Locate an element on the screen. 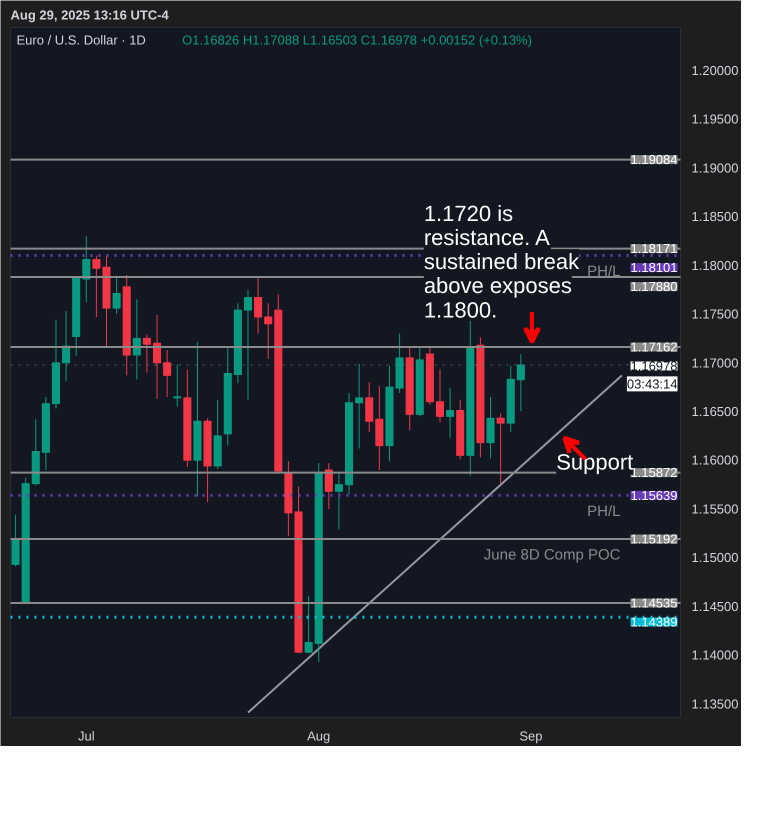 This screenshot has width=784, height=816. text: Aug 29, 2025 13:16 UTC-4 is located at coordinates (90, 15).